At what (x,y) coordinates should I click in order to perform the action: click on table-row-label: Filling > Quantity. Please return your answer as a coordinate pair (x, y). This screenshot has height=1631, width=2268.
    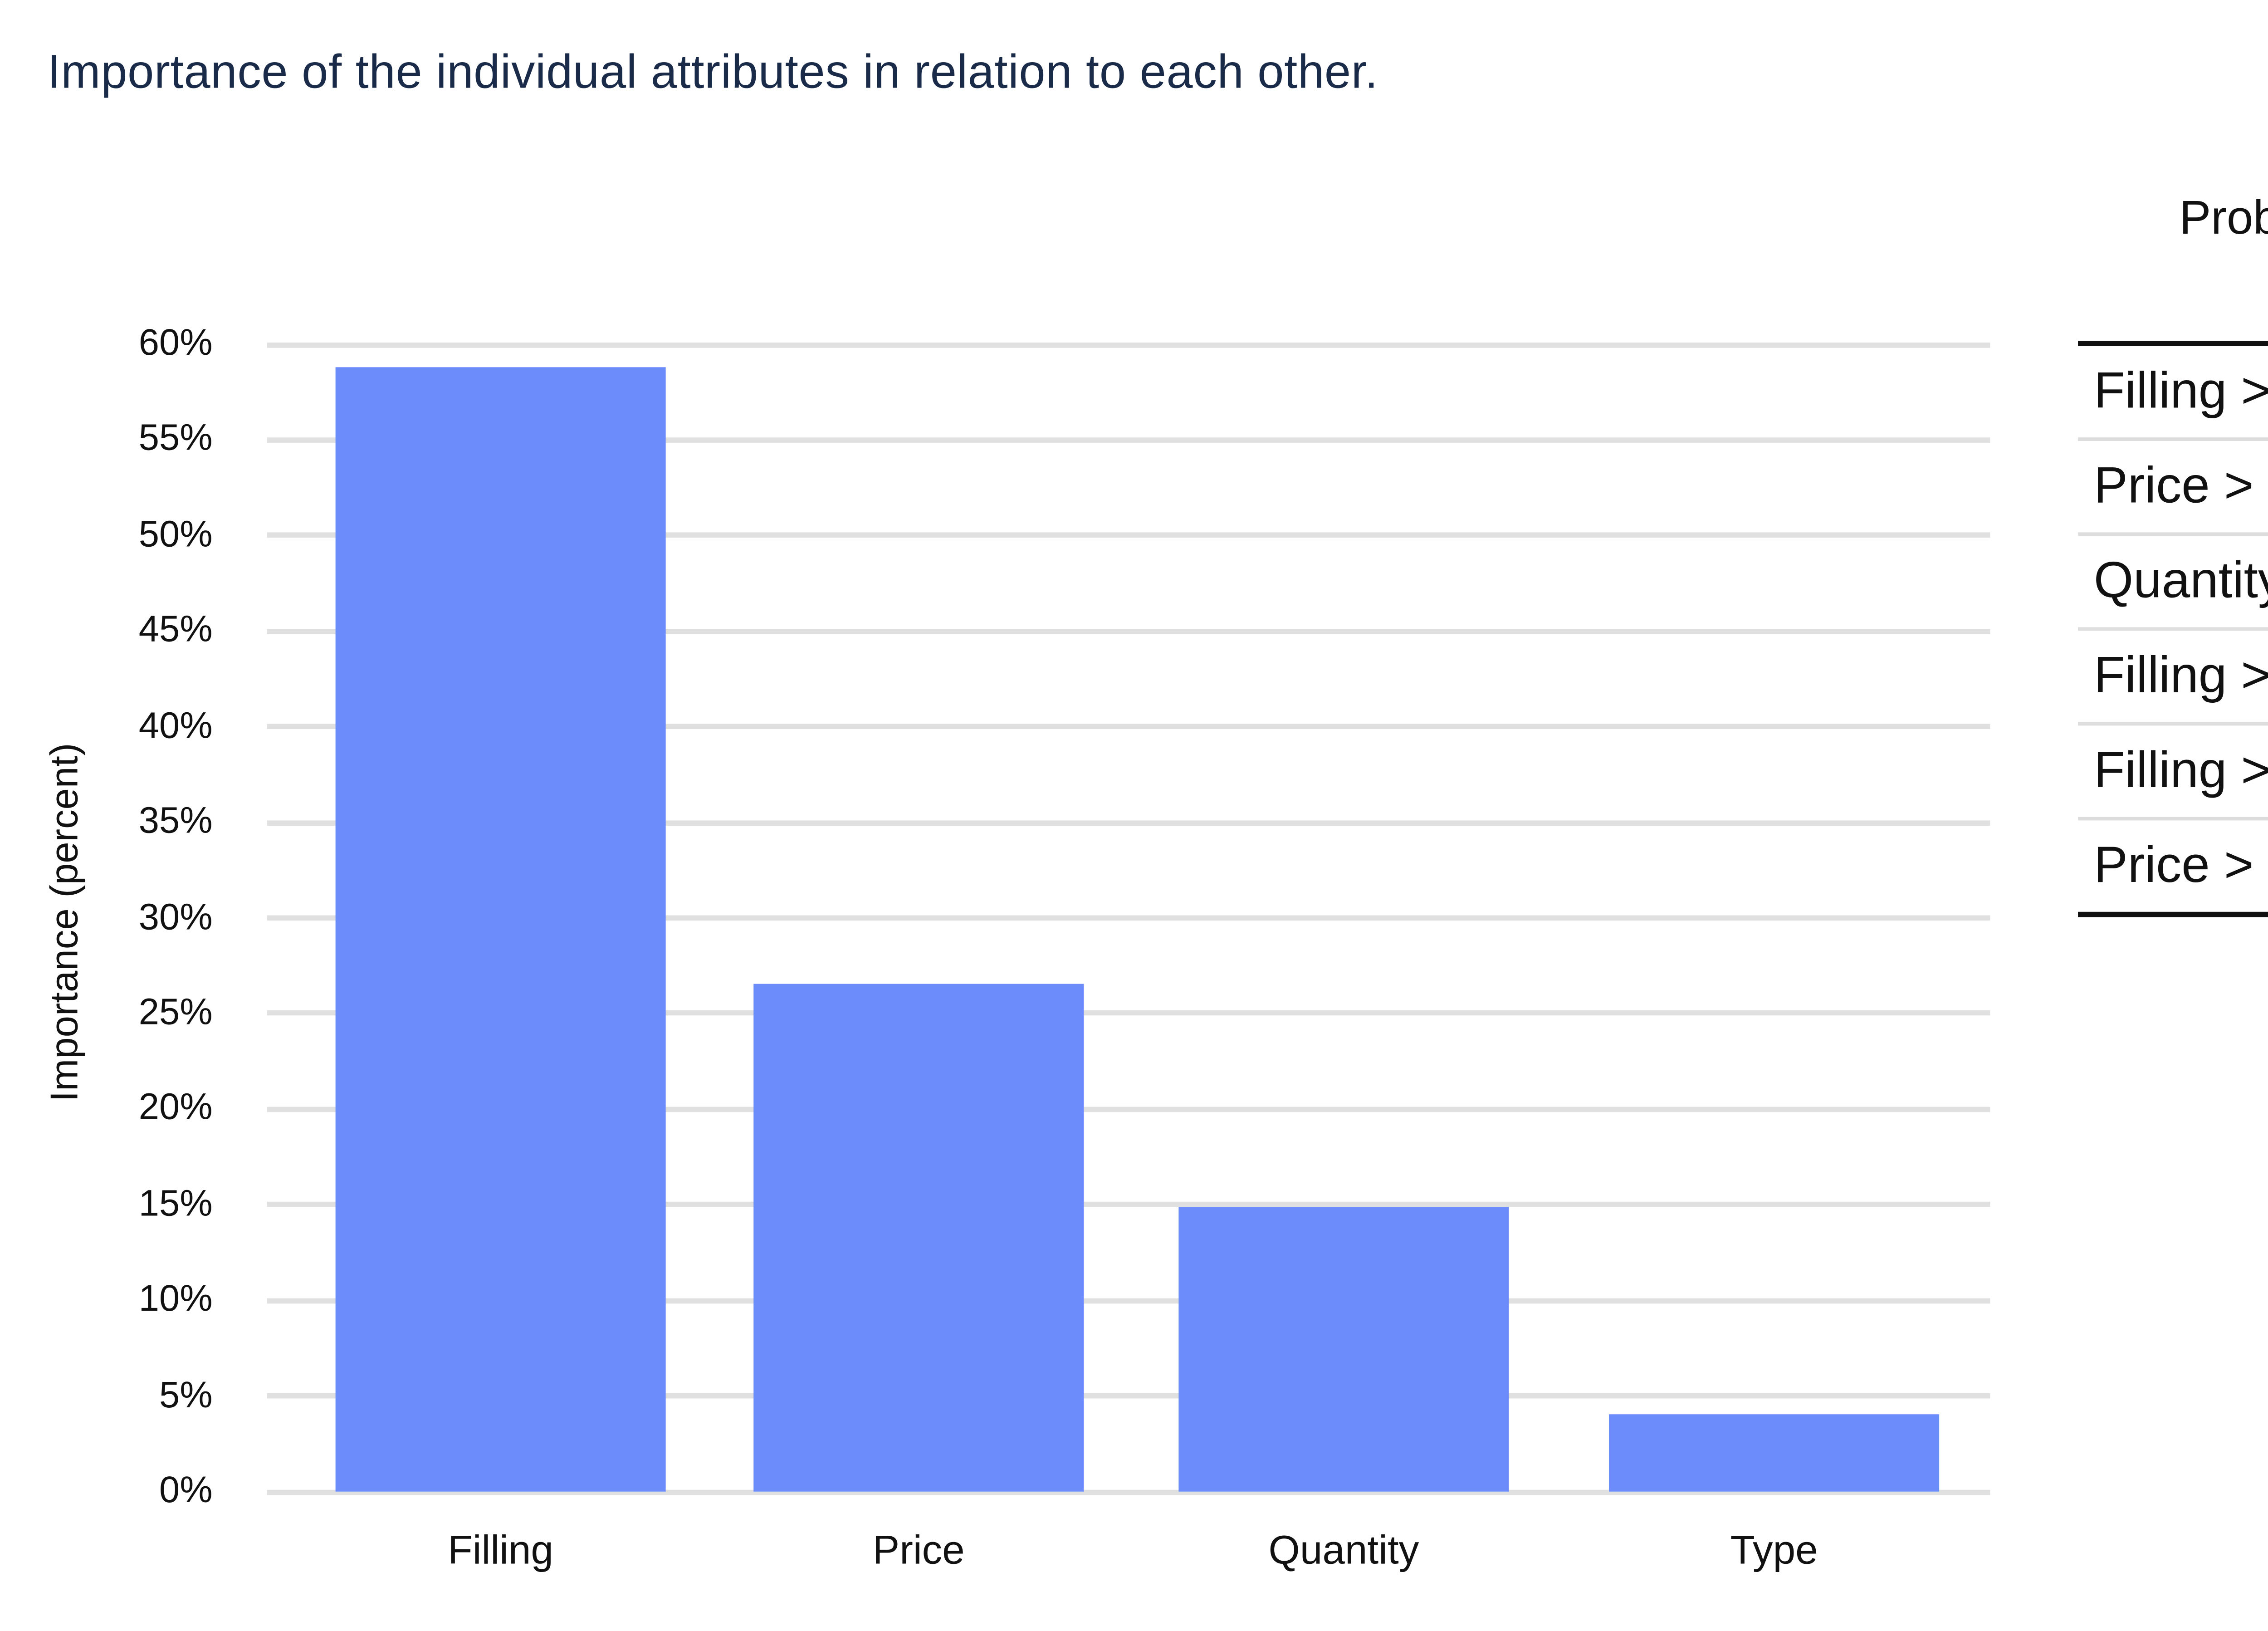
    Looking at the image, I should click on (2180, 770).